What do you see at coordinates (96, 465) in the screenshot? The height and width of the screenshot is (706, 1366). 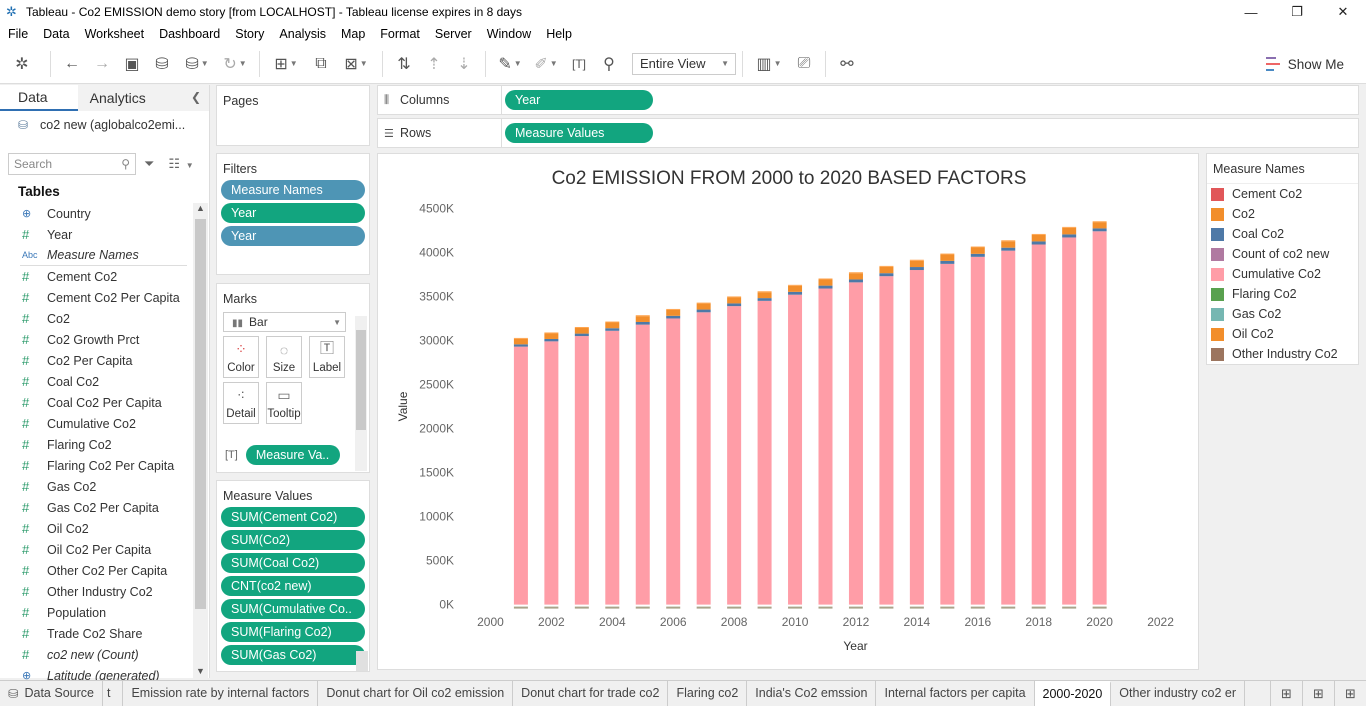 I see `field-item: # Flaring Co2 Per Capita` at bounding box center [96, 465].